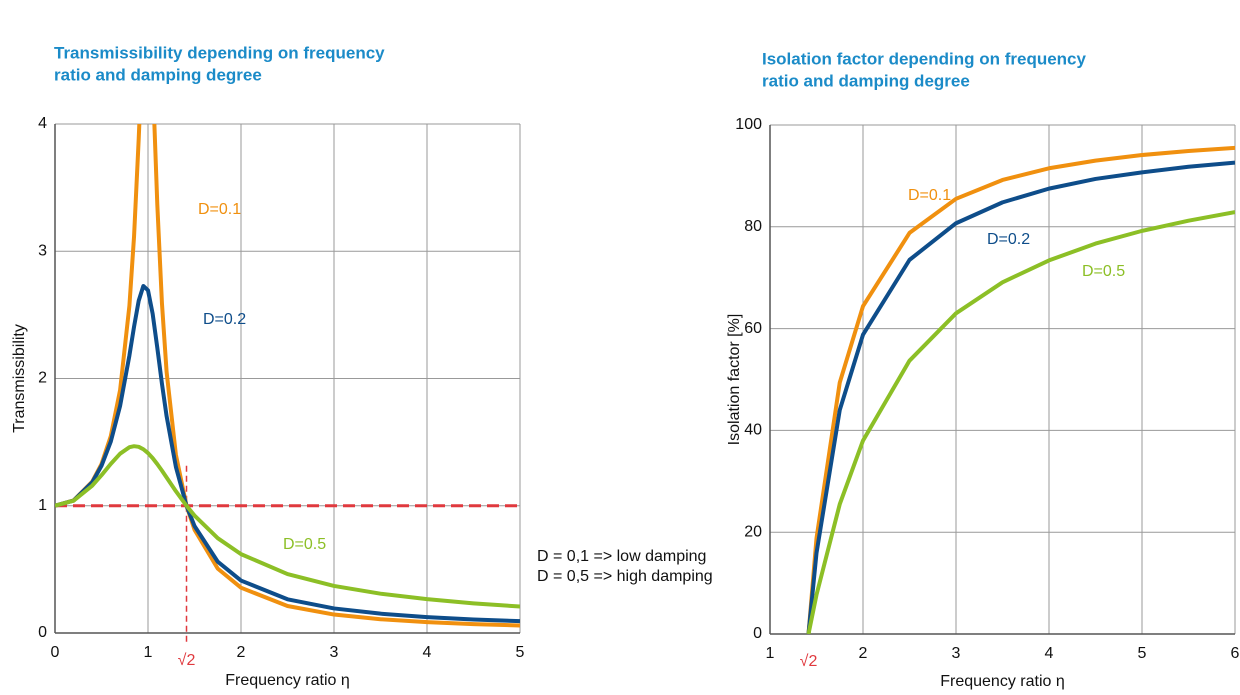  I want to click on x-tick-label: 0, so click(55, 652).